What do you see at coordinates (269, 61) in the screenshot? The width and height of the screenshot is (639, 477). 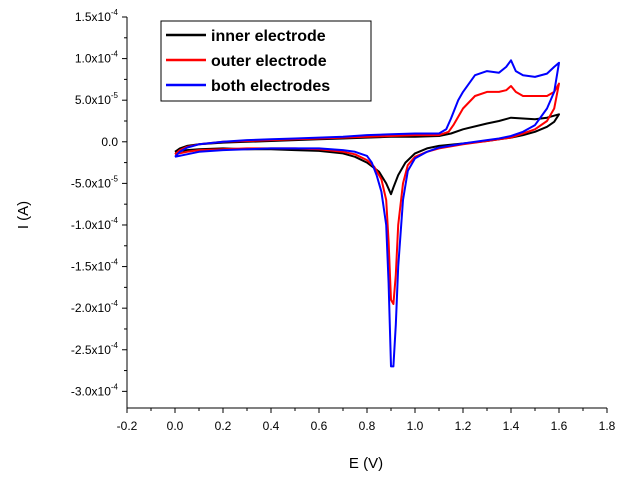 I see `legend-label: outer electrode` at bounding box center [269, 61].